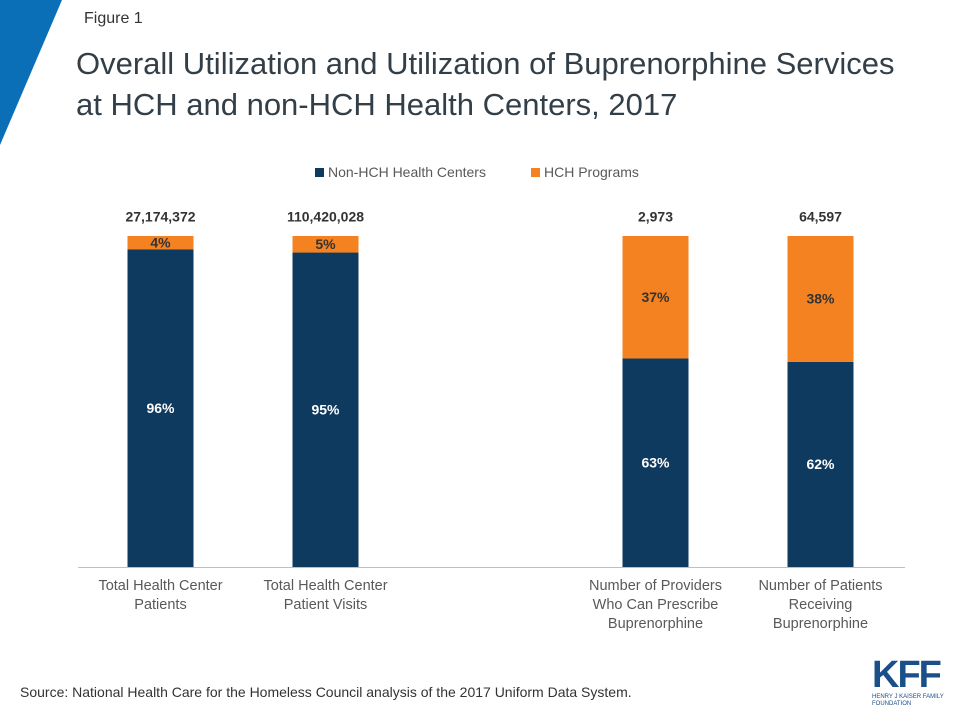 The width and height of the screenshot is (960, 720). Describe the element at coordinates (113, 18) in the screenshot. I see `figure-label: Figure 1` at that location.